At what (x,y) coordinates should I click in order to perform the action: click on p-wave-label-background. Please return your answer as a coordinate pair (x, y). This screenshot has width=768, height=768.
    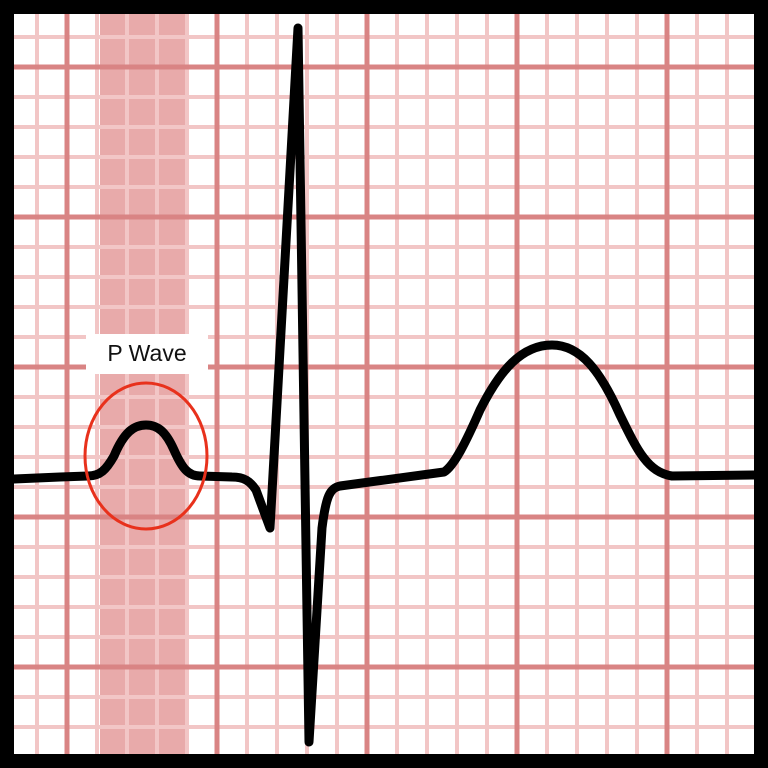
    Looking at the image, I should click on (147, 354).